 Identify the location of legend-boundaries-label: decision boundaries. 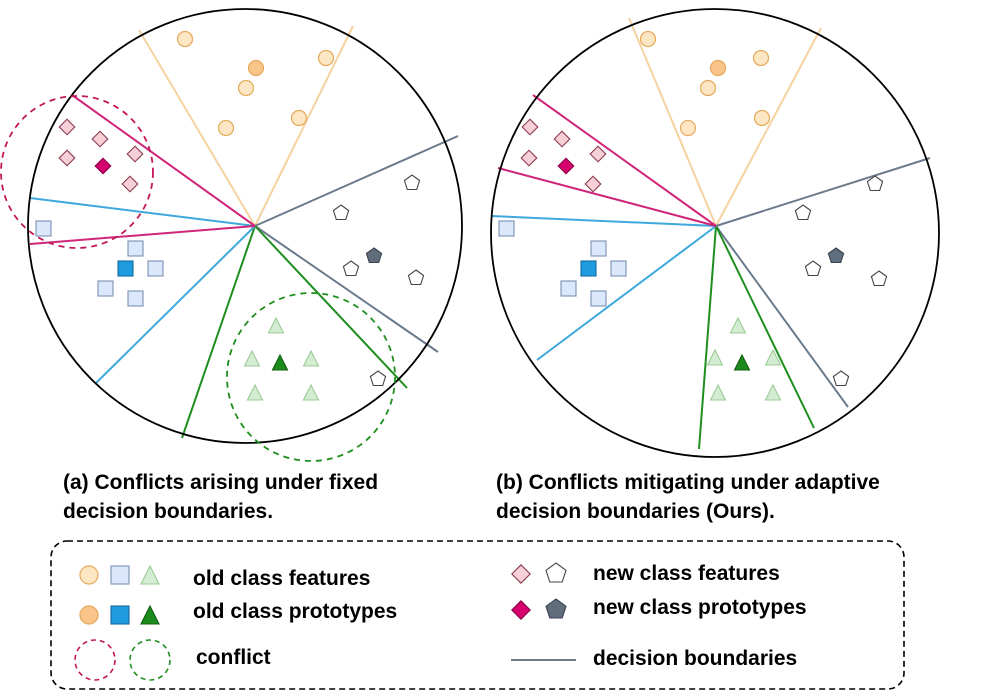
(695, 658).